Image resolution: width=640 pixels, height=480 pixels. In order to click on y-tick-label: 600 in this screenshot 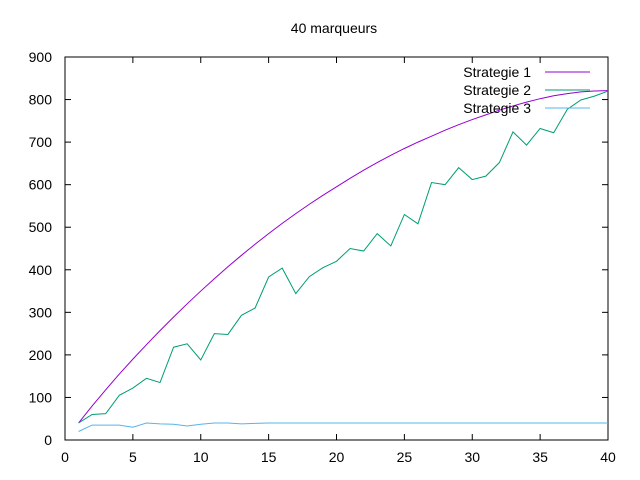, I will do `click(41, 185)`.